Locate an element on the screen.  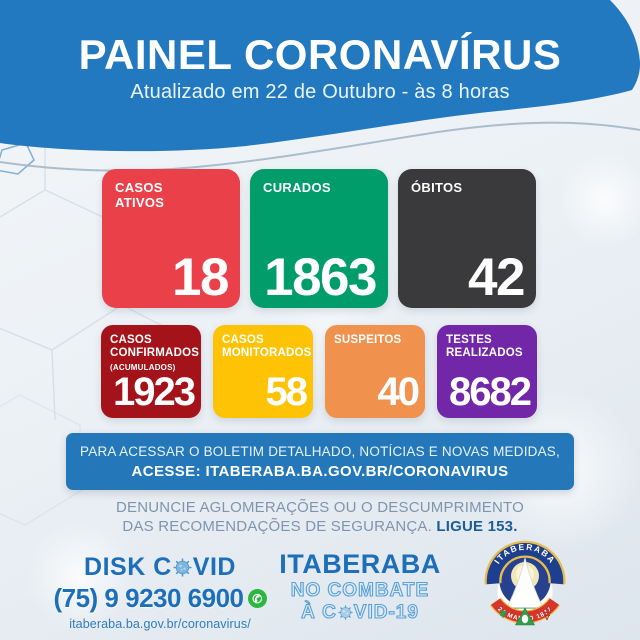
card-suspeitos: SUSPEITOS 40 is located at coordinates (375, 371).